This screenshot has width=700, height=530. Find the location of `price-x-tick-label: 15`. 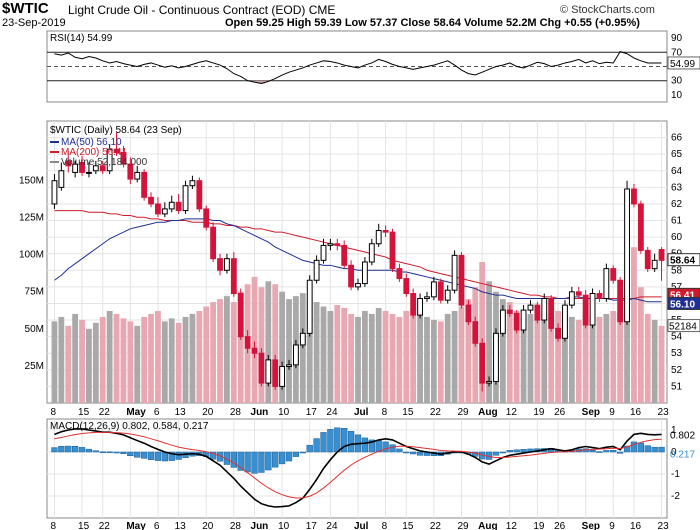

price-x-tick-label: 15 is located at coordinates (408, 412).